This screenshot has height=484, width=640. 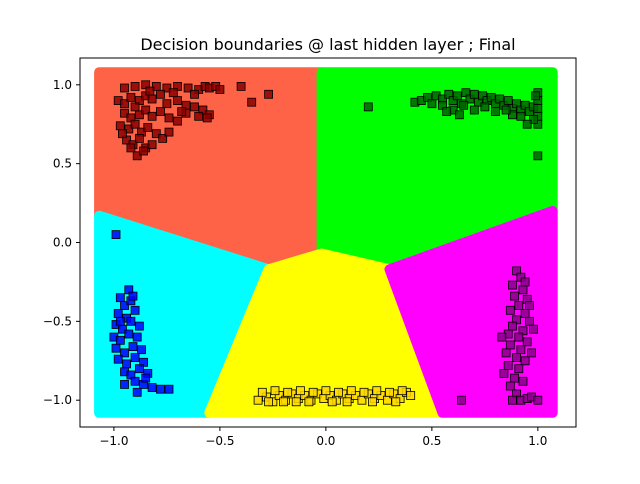 I want to click on x-tick-label-1: −1.0, so click(x=113, y=441).